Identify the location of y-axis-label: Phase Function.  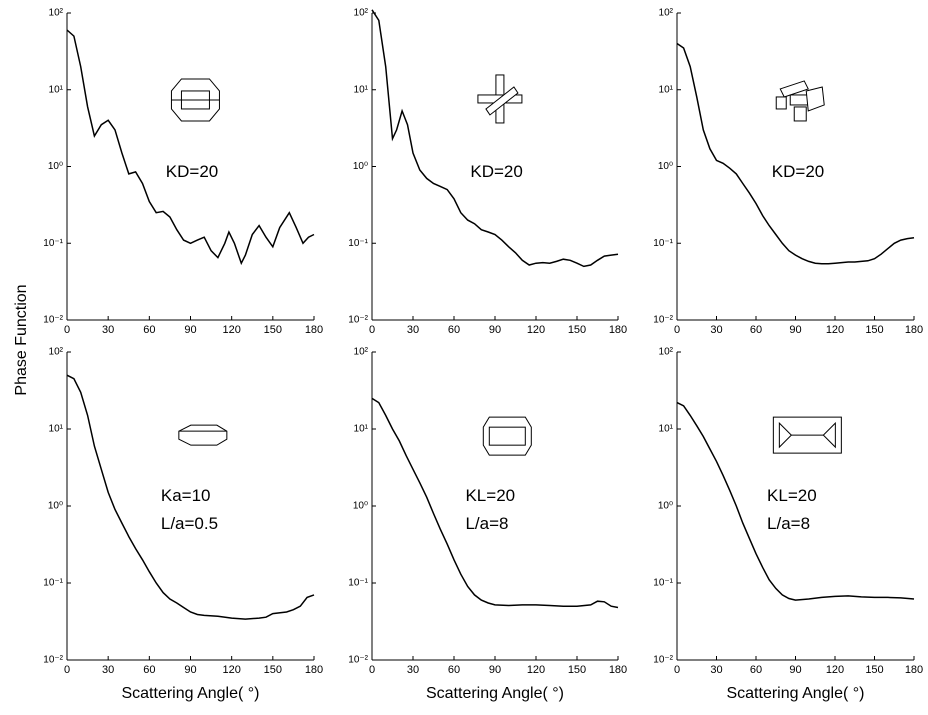
(21, 339).